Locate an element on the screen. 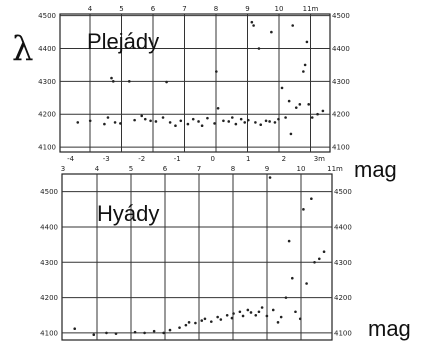 This screenshot has height=346, width=423. hyady-ytick-left: 4100 is located at coordinates (49, 333).